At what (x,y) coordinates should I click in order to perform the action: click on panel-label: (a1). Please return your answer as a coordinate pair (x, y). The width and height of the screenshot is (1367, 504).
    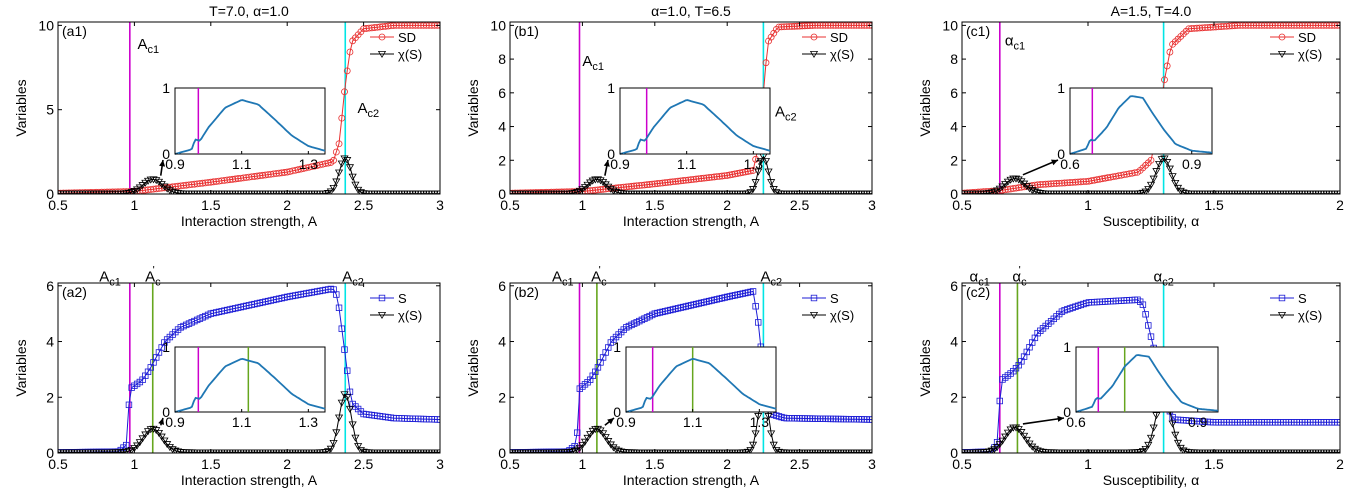
    Looking at the image, I should click on (74, 31).